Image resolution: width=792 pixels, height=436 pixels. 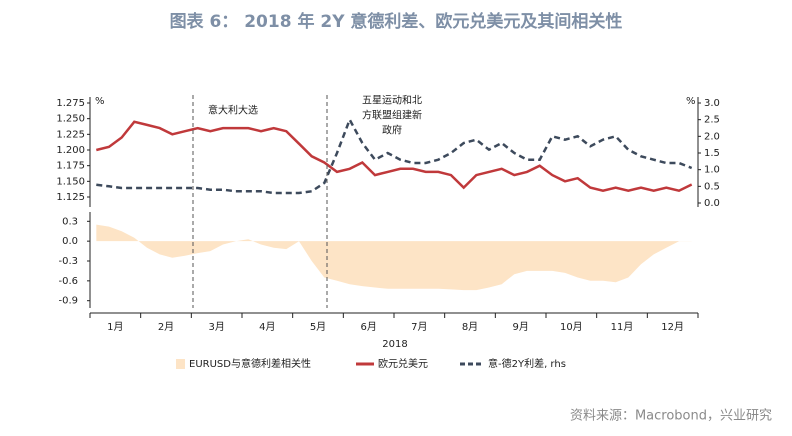 I want to click on annotation: 五星运动和北, so click(x=392, y=101).